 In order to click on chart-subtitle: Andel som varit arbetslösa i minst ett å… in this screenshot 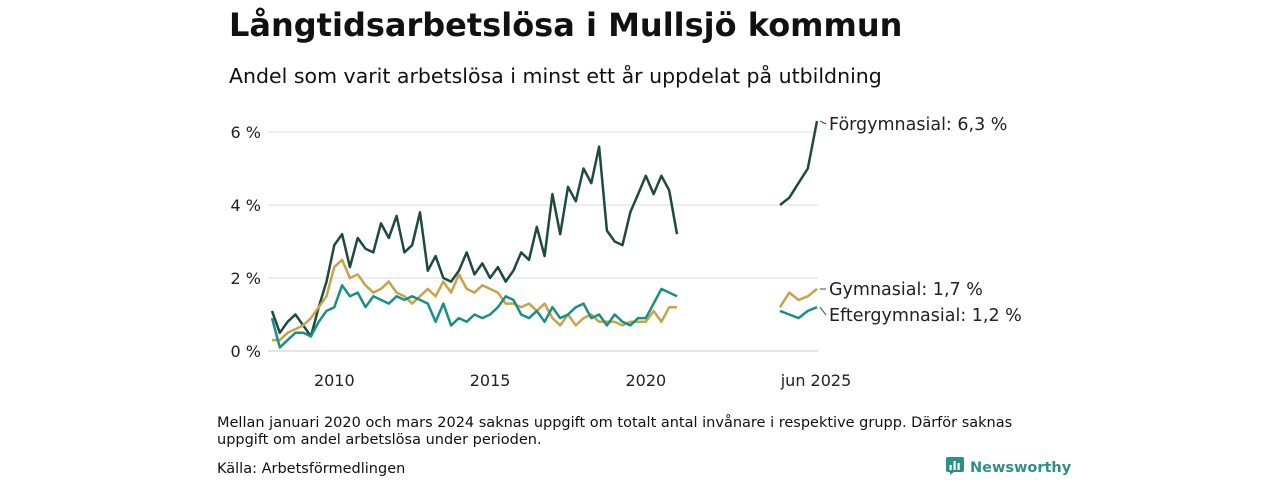, I will do `click(555, 76)`.